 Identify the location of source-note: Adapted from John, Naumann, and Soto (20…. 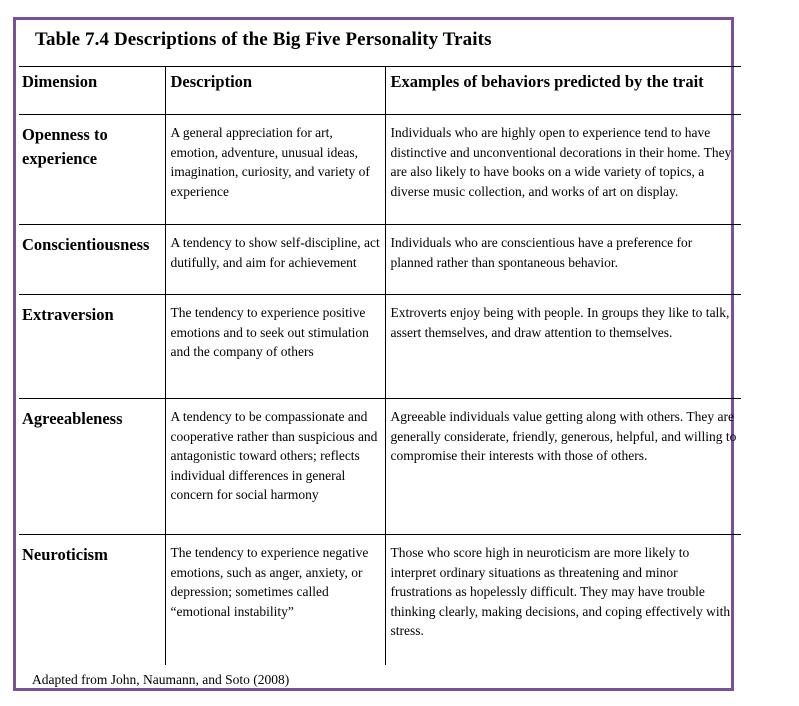
(161, 679).